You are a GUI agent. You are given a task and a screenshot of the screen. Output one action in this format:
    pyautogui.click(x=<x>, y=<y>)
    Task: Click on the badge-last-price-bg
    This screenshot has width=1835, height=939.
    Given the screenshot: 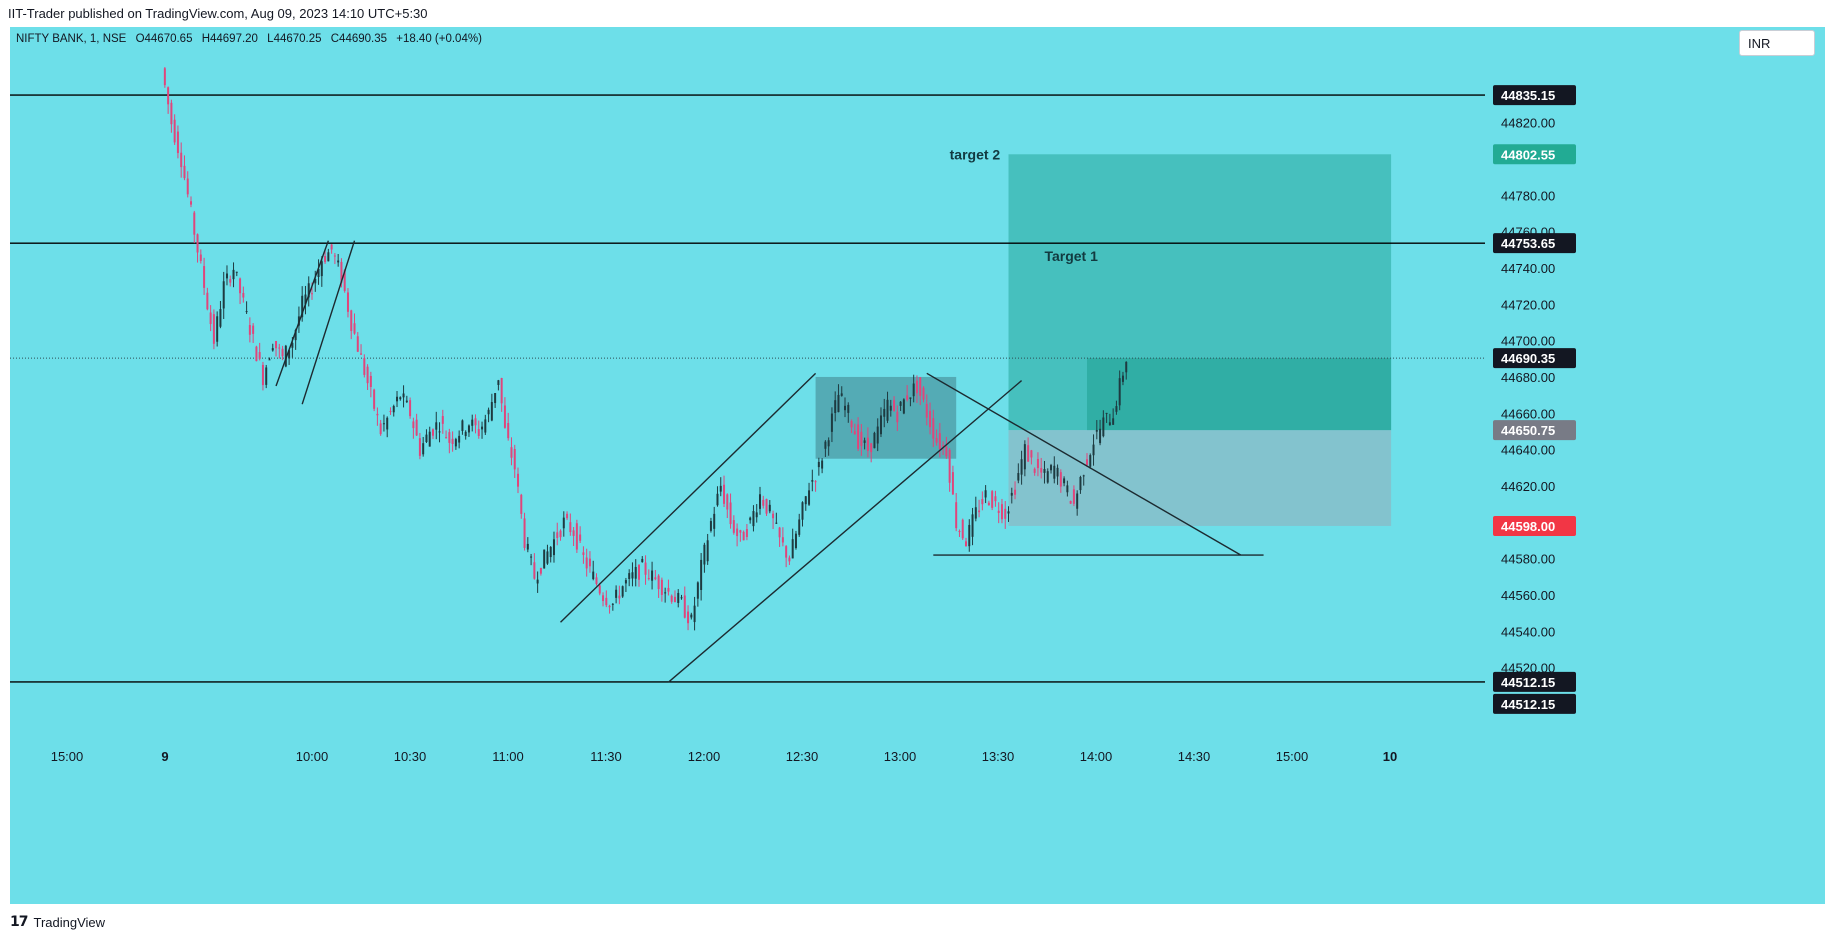 What is the action you would take?
    pyautogui.click(x=1534, y=358)
    